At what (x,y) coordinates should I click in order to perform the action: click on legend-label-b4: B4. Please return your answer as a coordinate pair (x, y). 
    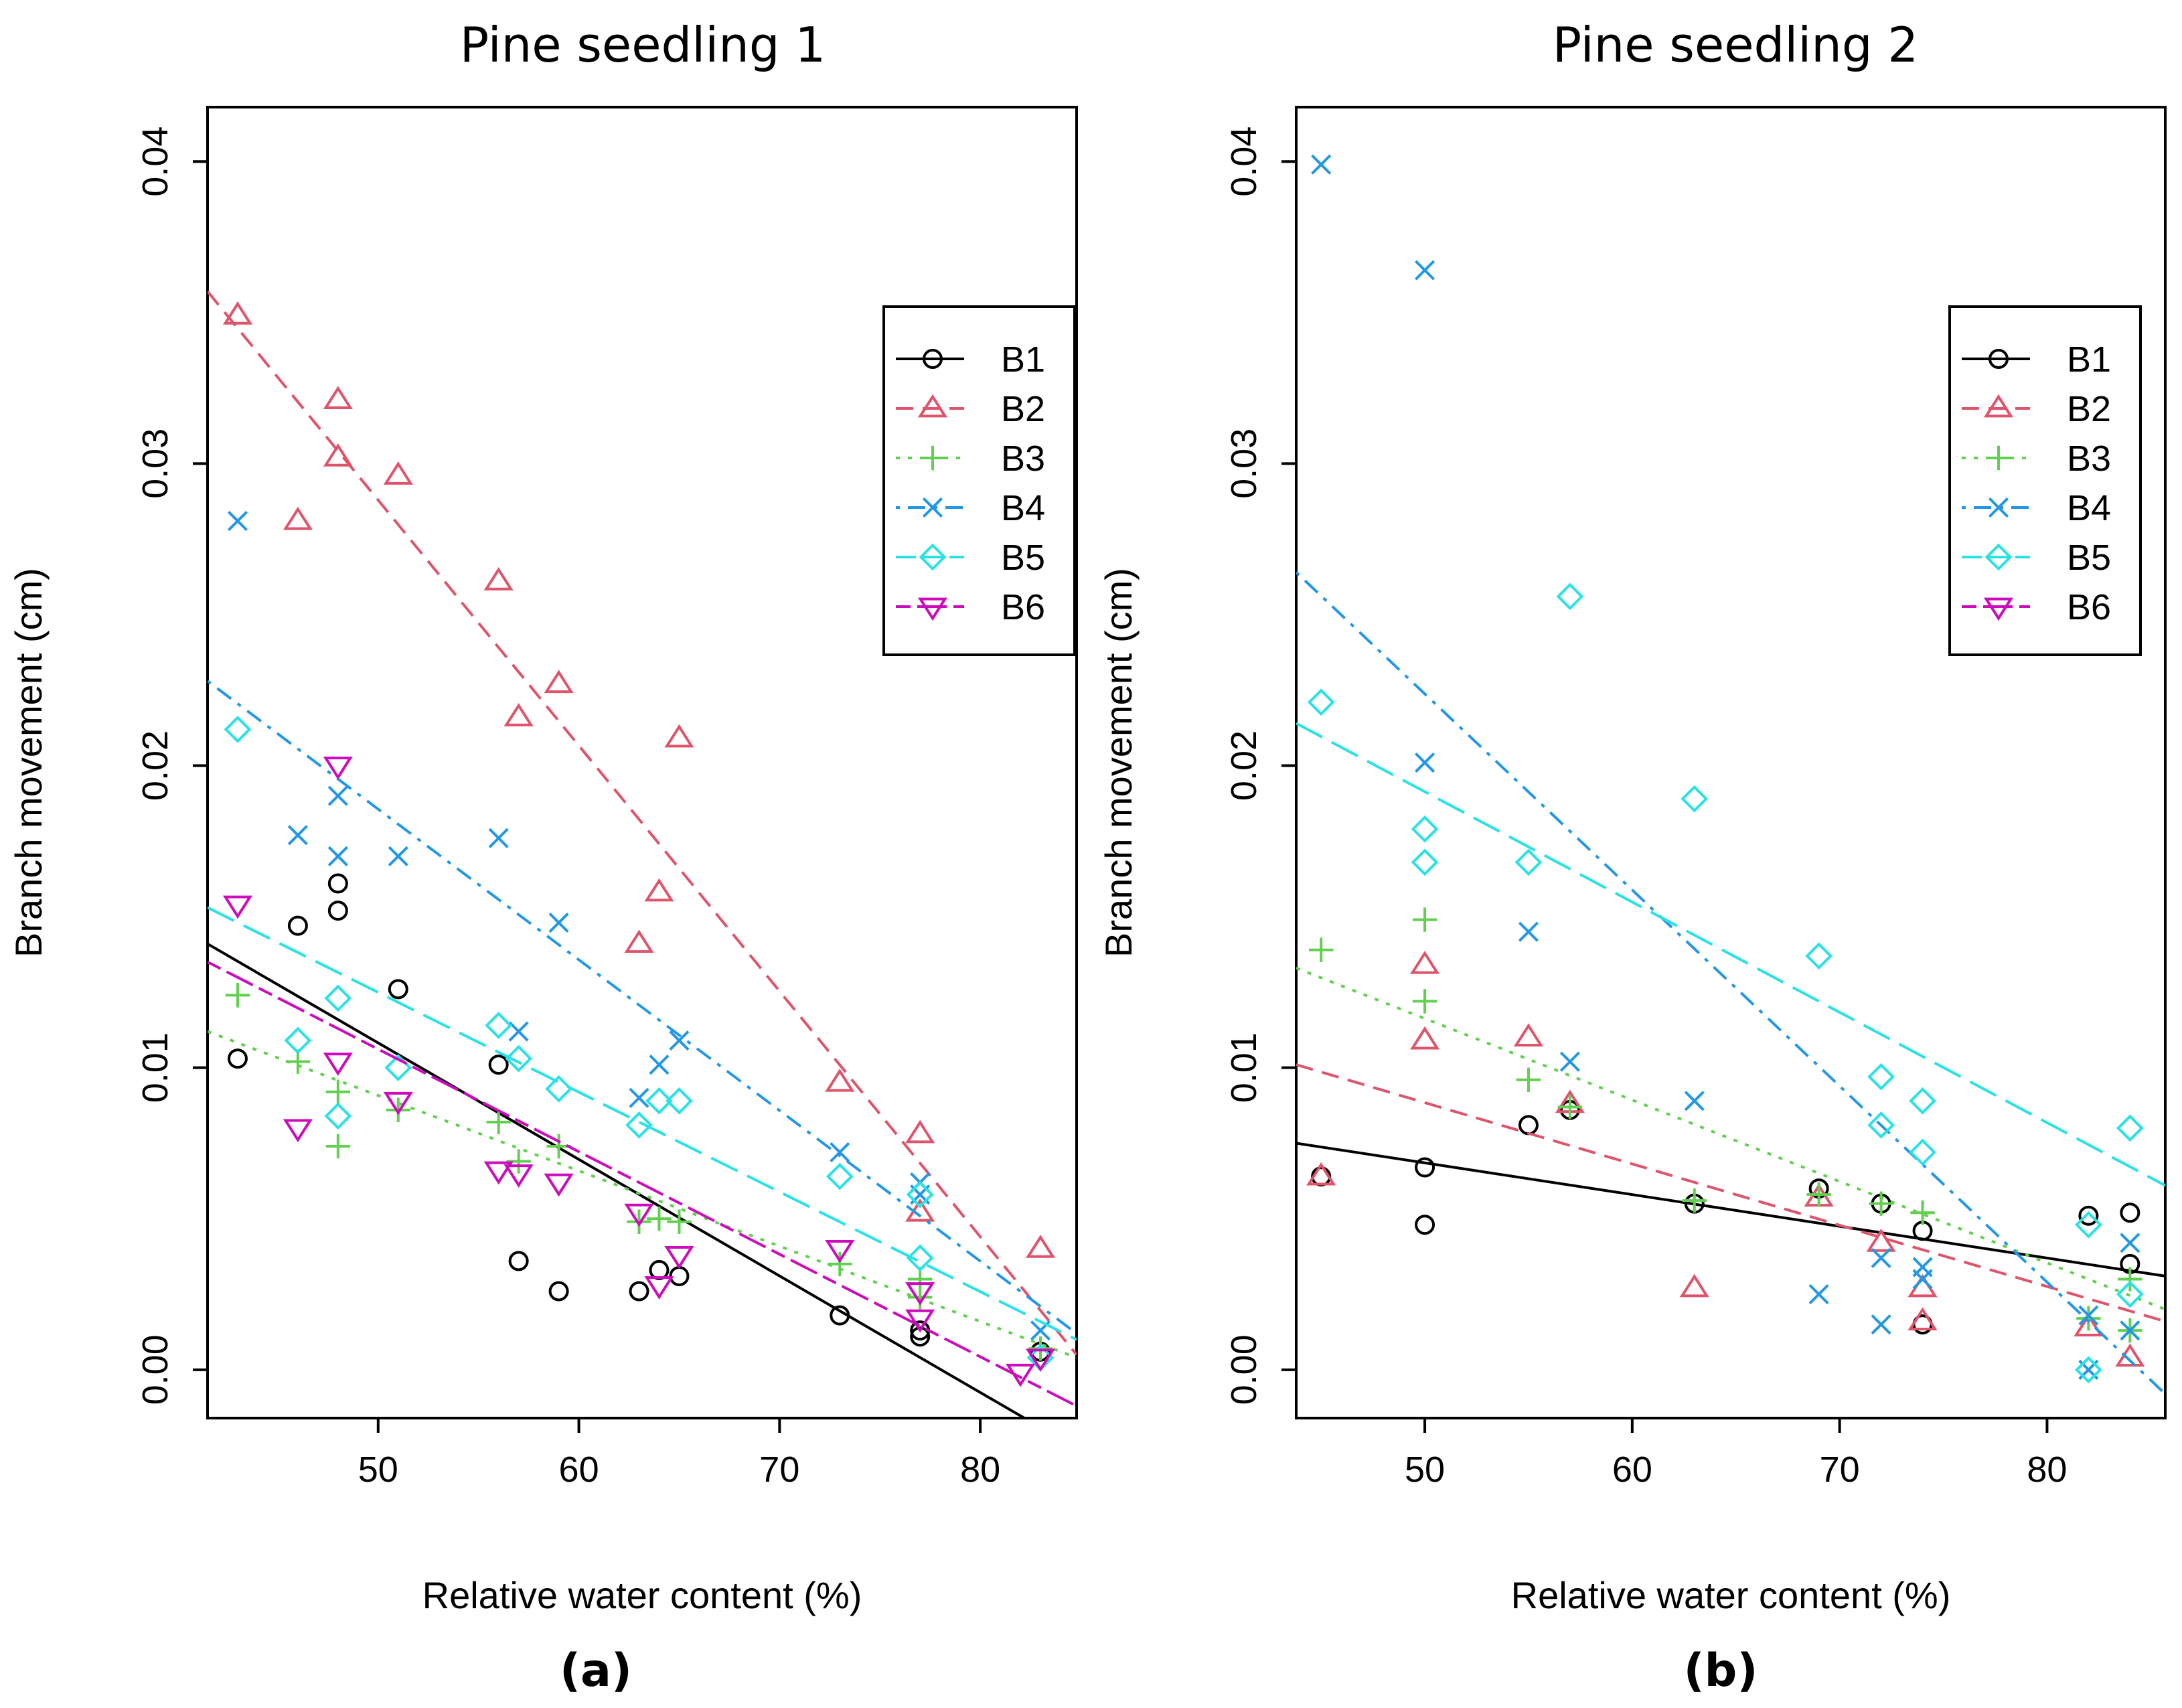
    Looking at the image, I should click on (2089, 508).